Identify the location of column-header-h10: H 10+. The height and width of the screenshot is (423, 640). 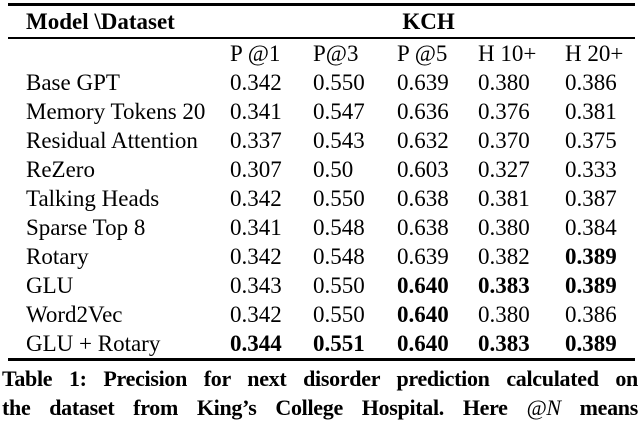
(507, 53).